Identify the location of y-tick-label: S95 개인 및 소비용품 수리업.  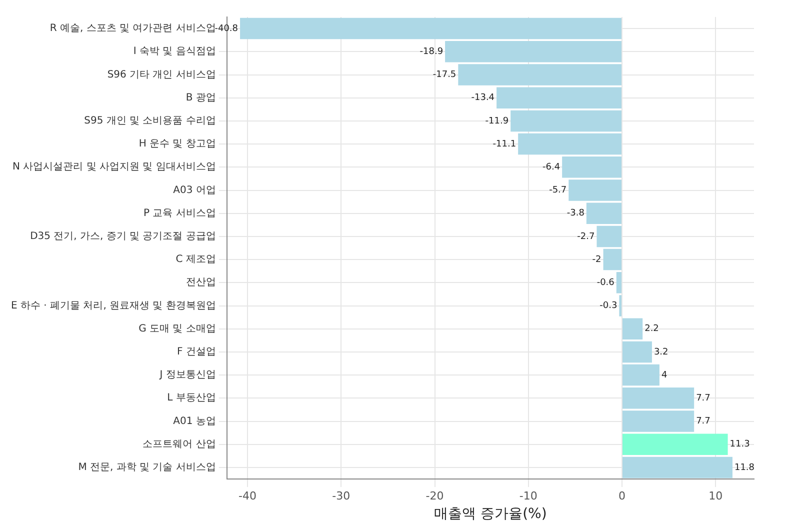
(150, 121).